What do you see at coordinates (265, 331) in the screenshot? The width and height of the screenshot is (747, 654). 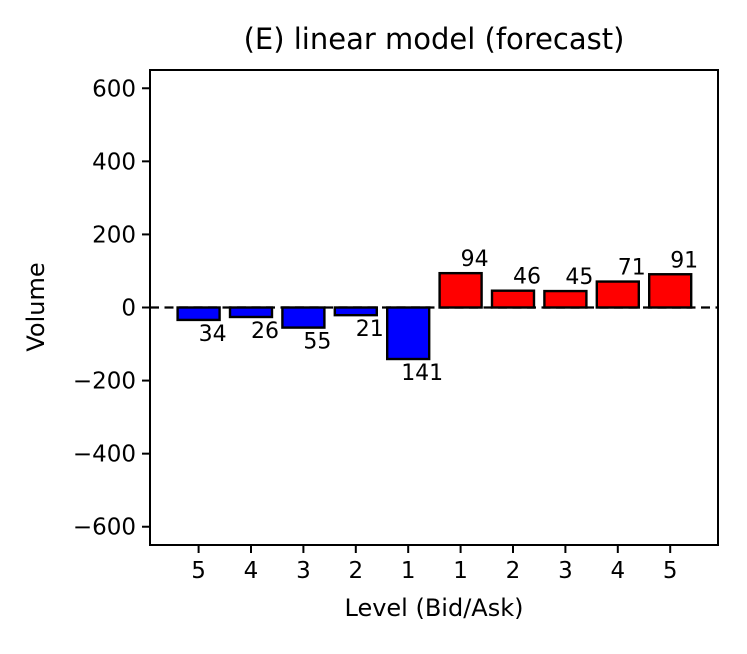 I see `bar-value-label: 26` at bounding box center [265, 331].